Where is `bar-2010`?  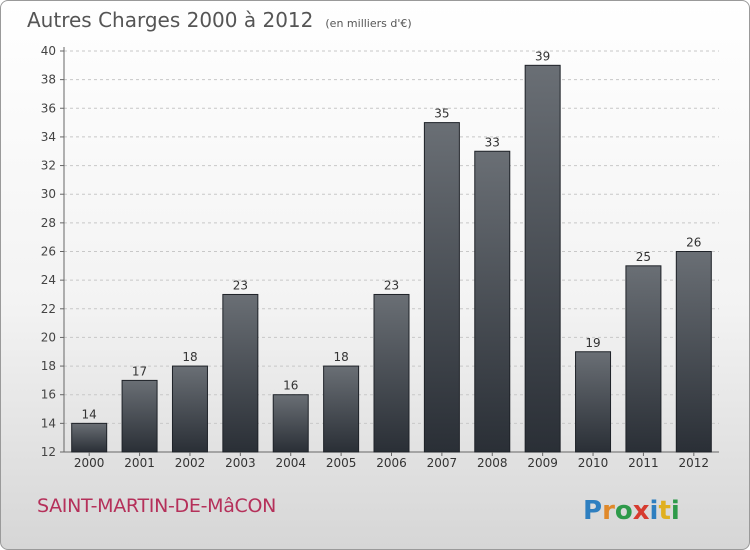 bar-2010 is located at coordinates (593, 402).